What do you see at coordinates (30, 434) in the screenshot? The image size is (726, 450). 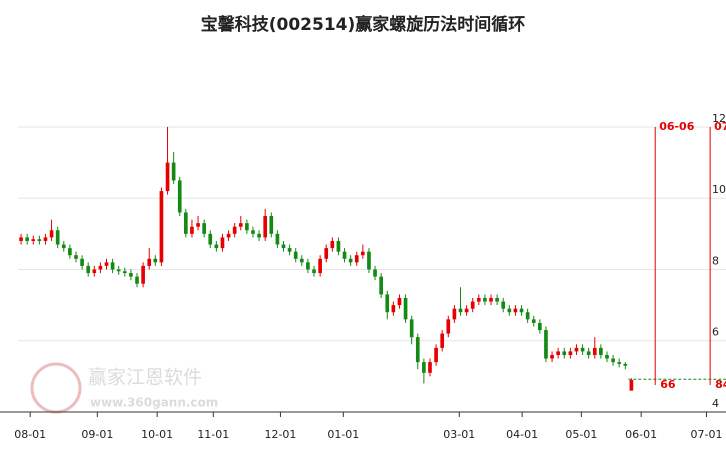 I see `x-tick-label: 08-01` at bounding box center [30, 434].